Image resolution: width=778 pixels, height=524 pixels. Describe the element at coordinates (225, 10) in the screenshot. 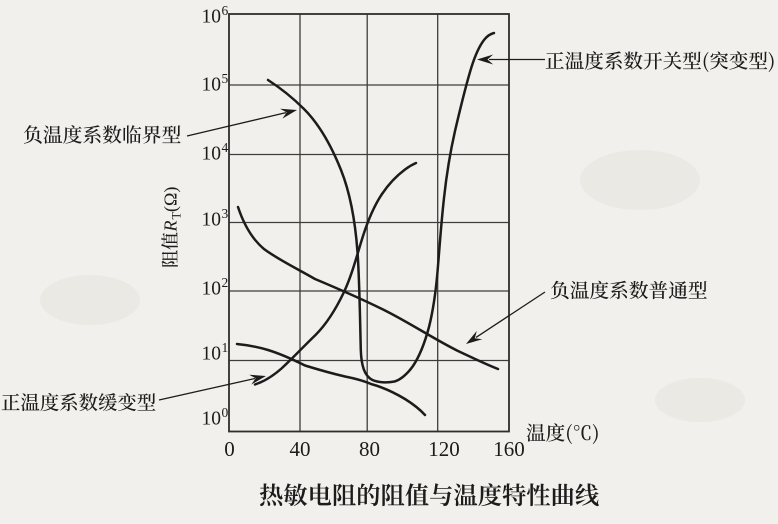

I see `svg-text: 6` at that location.